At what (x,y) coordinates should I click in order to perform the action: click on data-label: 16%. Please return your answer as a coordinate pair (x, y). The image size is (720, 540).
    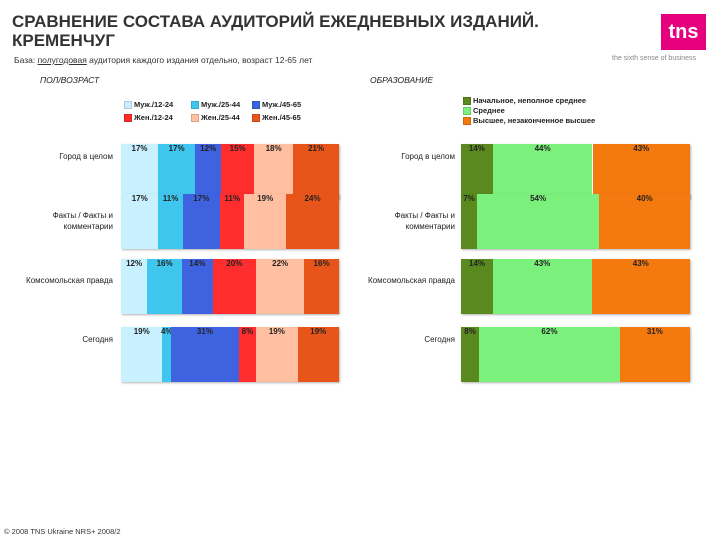
    Looking at the image, I should click on (164, 263).